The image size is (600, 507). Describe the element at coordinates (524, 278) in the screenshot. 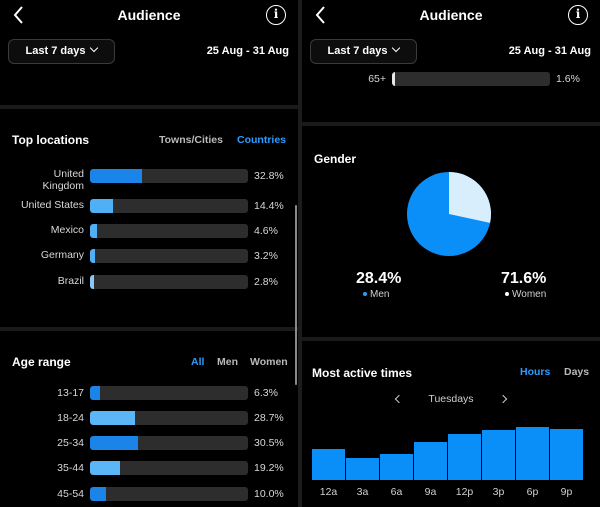

I see `women-percent: 71.6%` at that location.